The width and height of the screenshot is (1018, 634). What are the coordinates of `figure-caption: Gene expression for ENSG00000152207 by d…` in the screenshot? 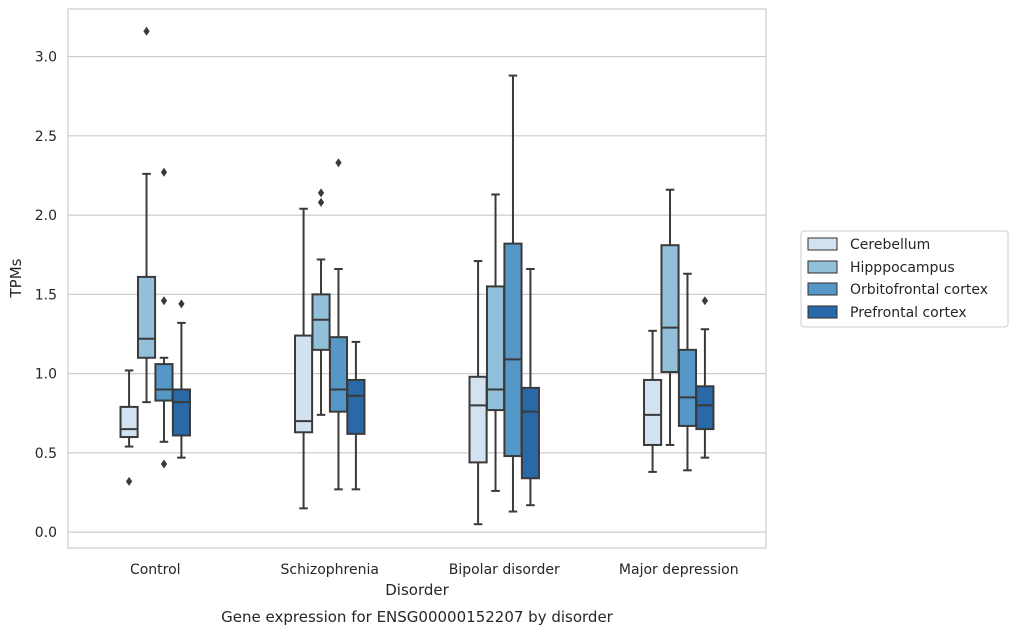 It's located at (417, 617).